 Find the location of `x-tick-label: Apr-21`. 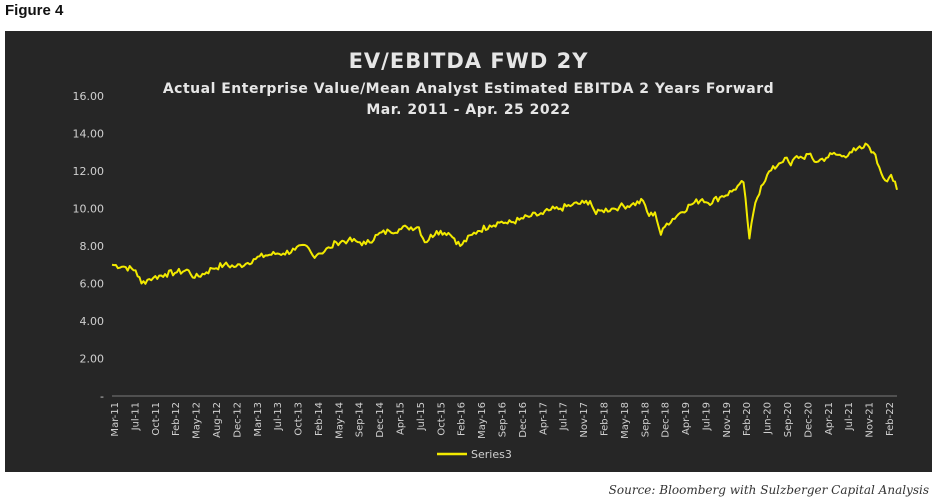

x-tick-label: Apr-21 is located at coordinates (829, 418).